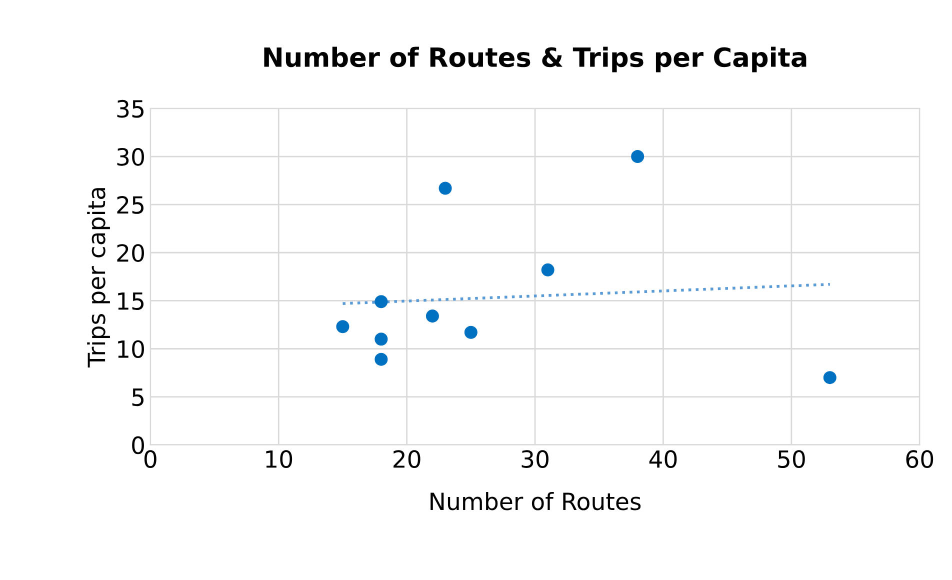 The image size is (952, 580). I want to click on y-tick-label: 0, so click(138, 445).